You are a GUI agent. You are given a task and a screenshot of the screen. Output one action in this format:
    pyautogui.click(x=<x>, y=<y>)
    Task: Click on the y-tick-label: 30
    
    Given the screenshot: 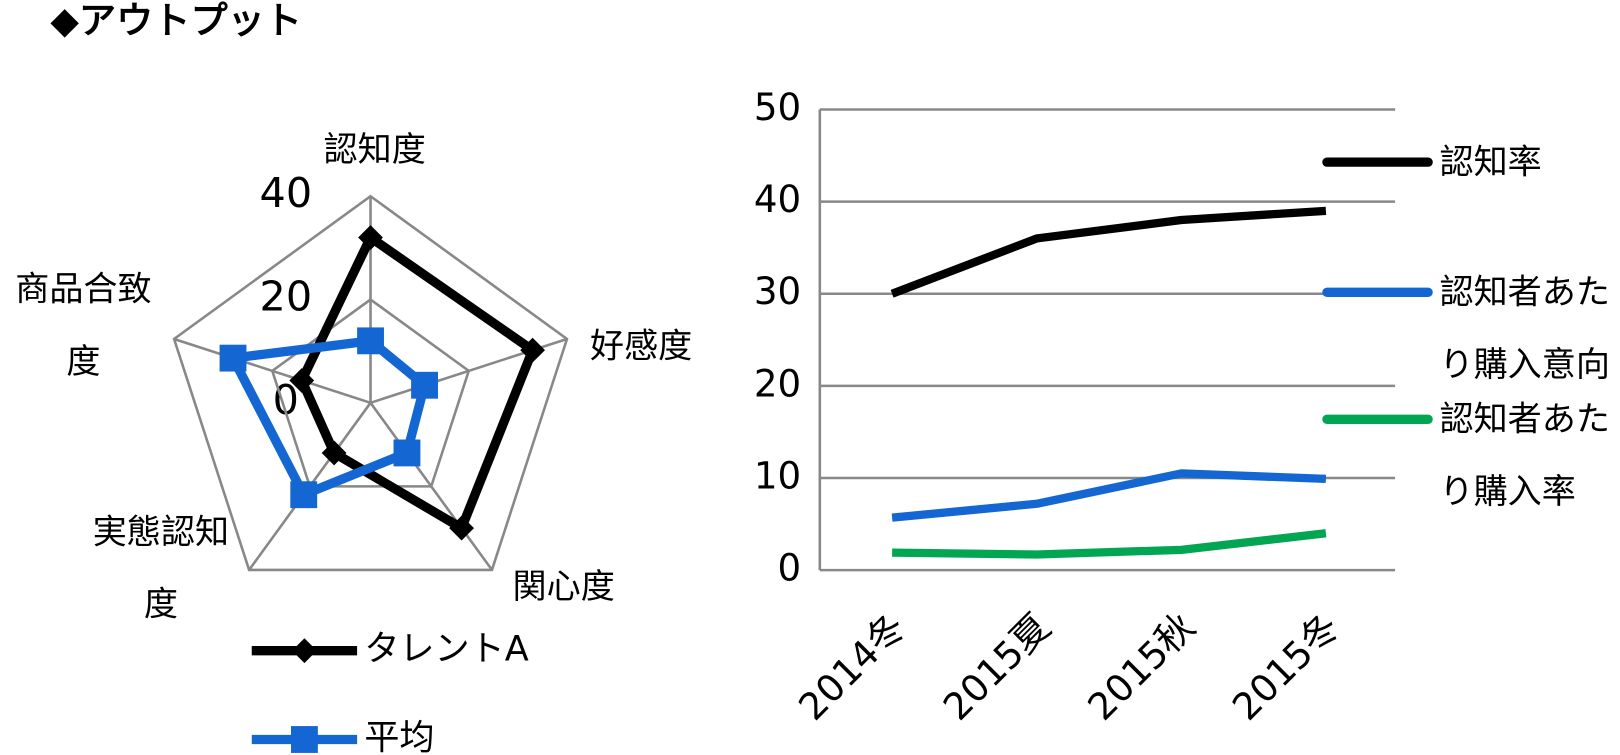 What is the action you would take?
    pyautogui.click(x=777, y=291)
    